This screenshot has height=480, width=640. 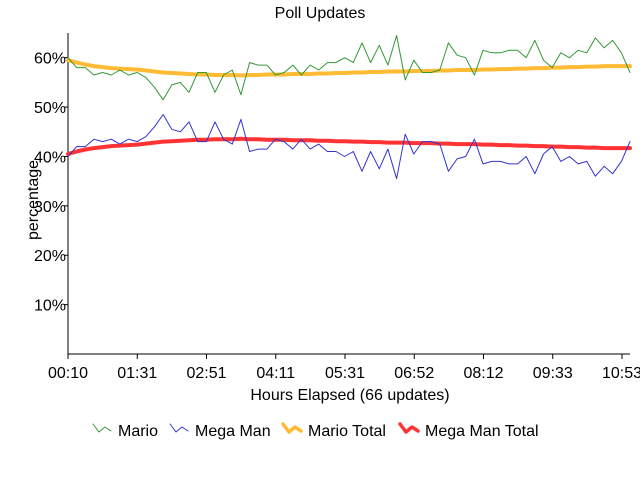 What do you see at coordinates (482, 431) in the screenshot?
I see `legend-label: Mega Man Total` at bounding box center [482, 431].